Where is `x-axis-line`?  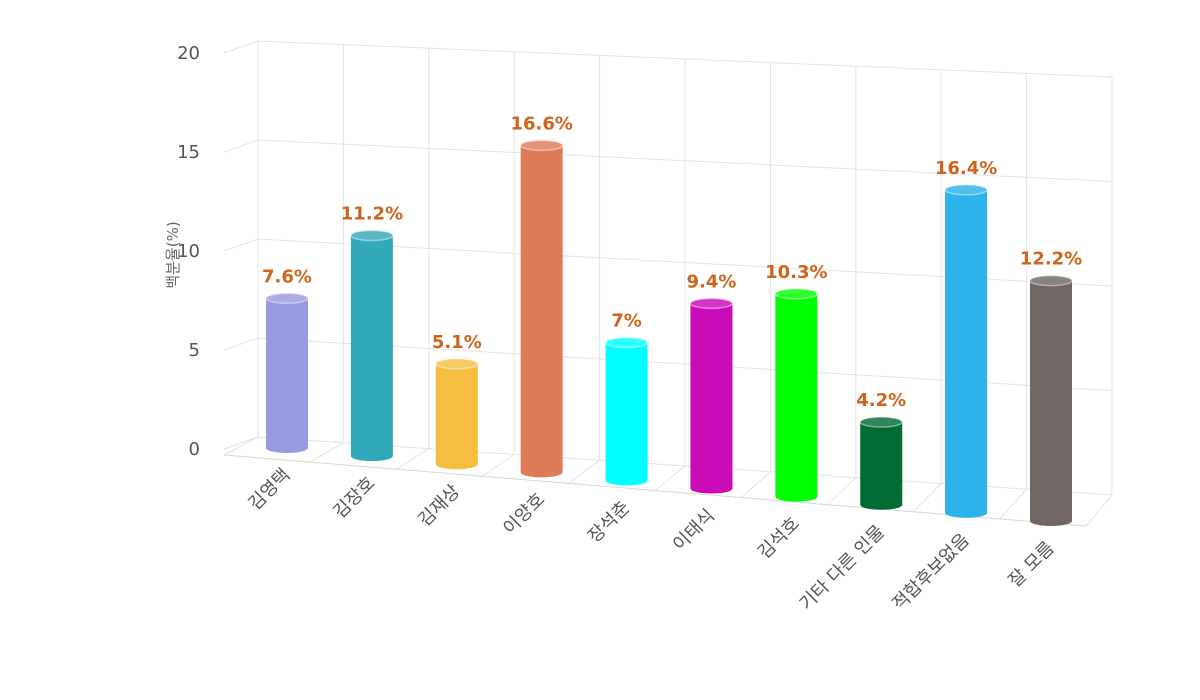
x-axis-line is located at coordinates (655, 490).